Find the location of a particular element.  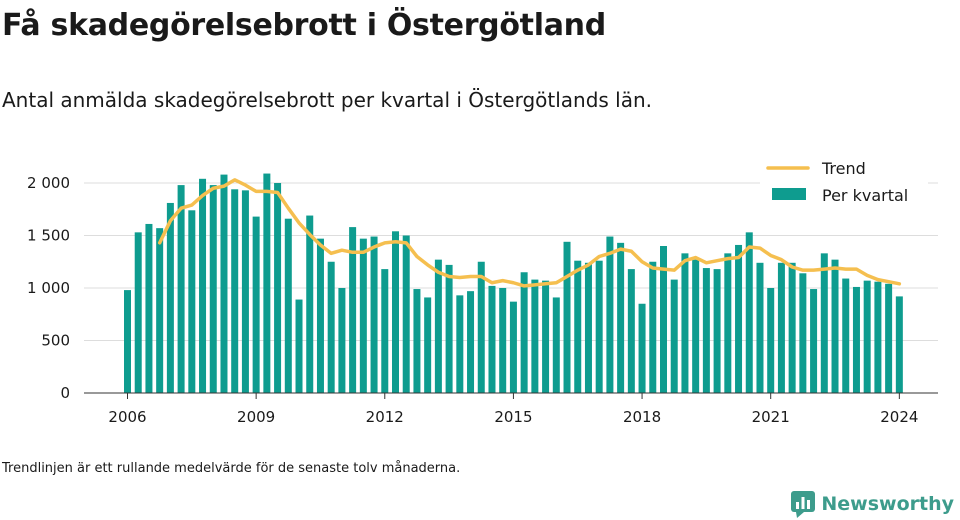

x-tick-label: 2024 is located at coordinates (899, 417).